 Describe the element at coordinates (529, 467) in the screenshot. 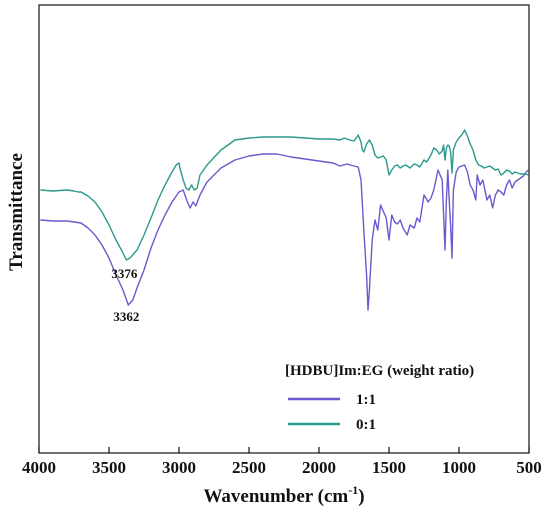

I see `x-tick-label: 500` at that location.